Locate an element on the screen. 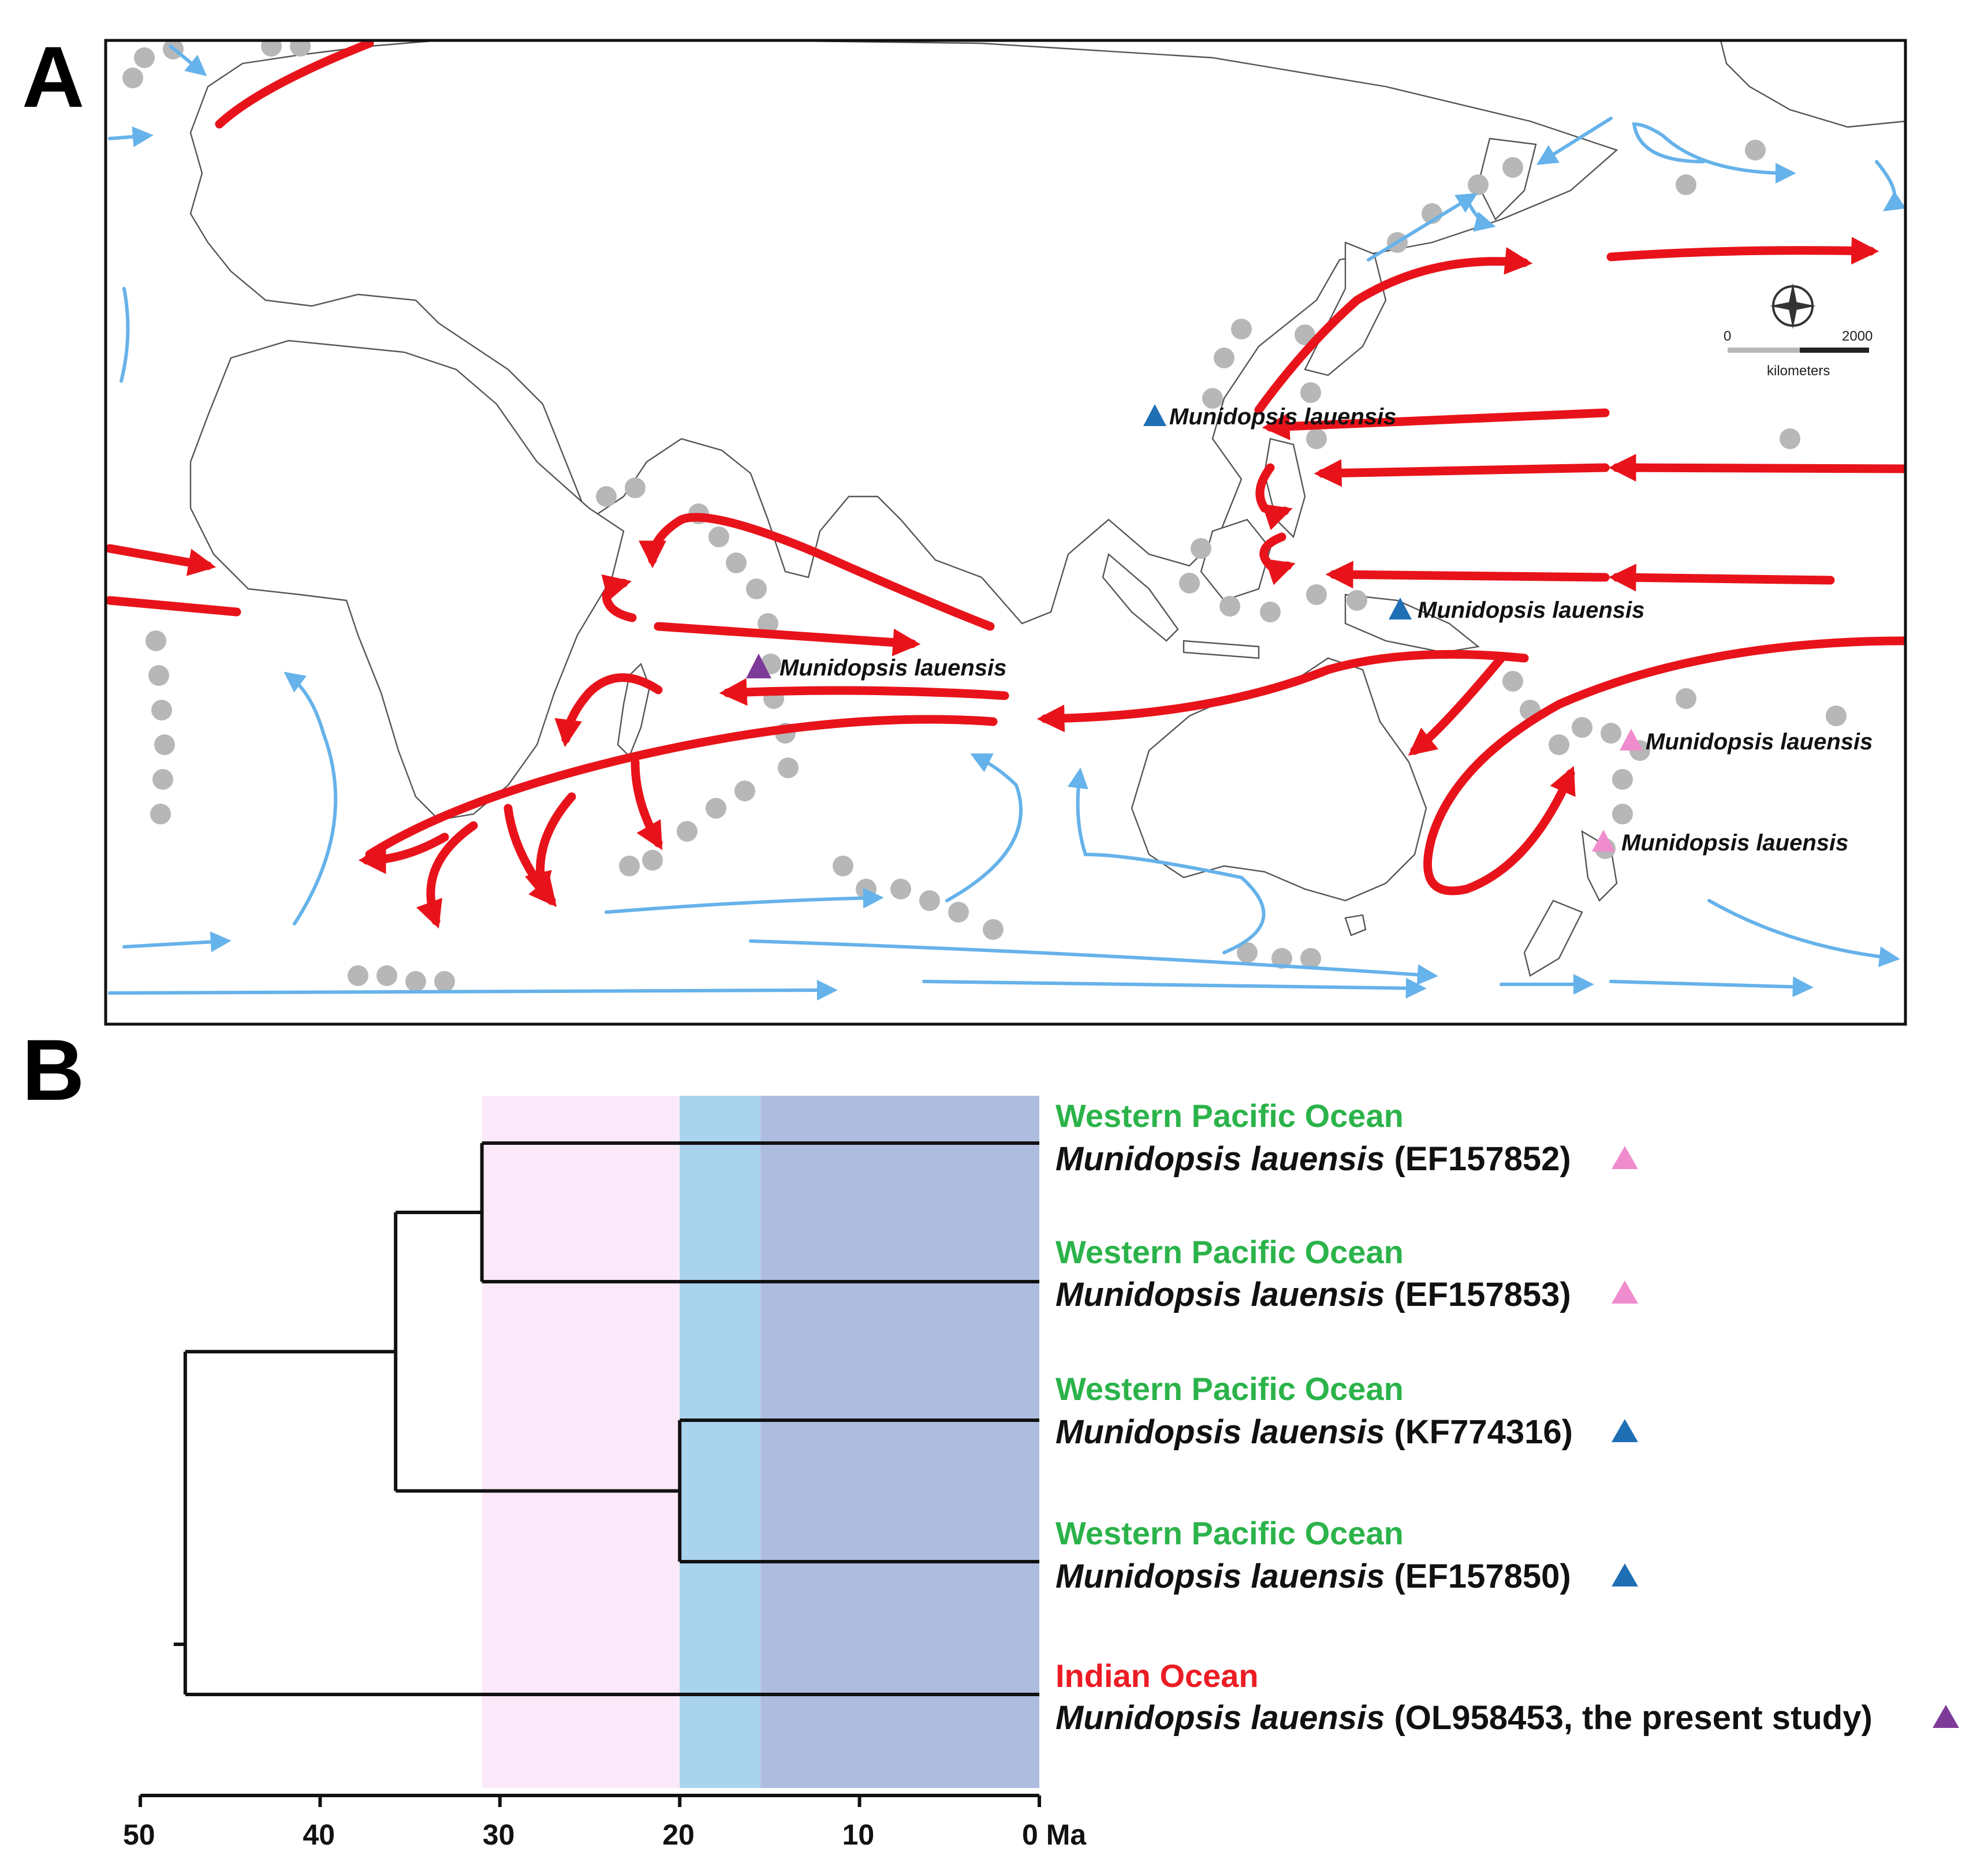 This screenshot has height=1874, width=1988. tip-accession: (KF774316) is located at coordinates (1483, 1432).